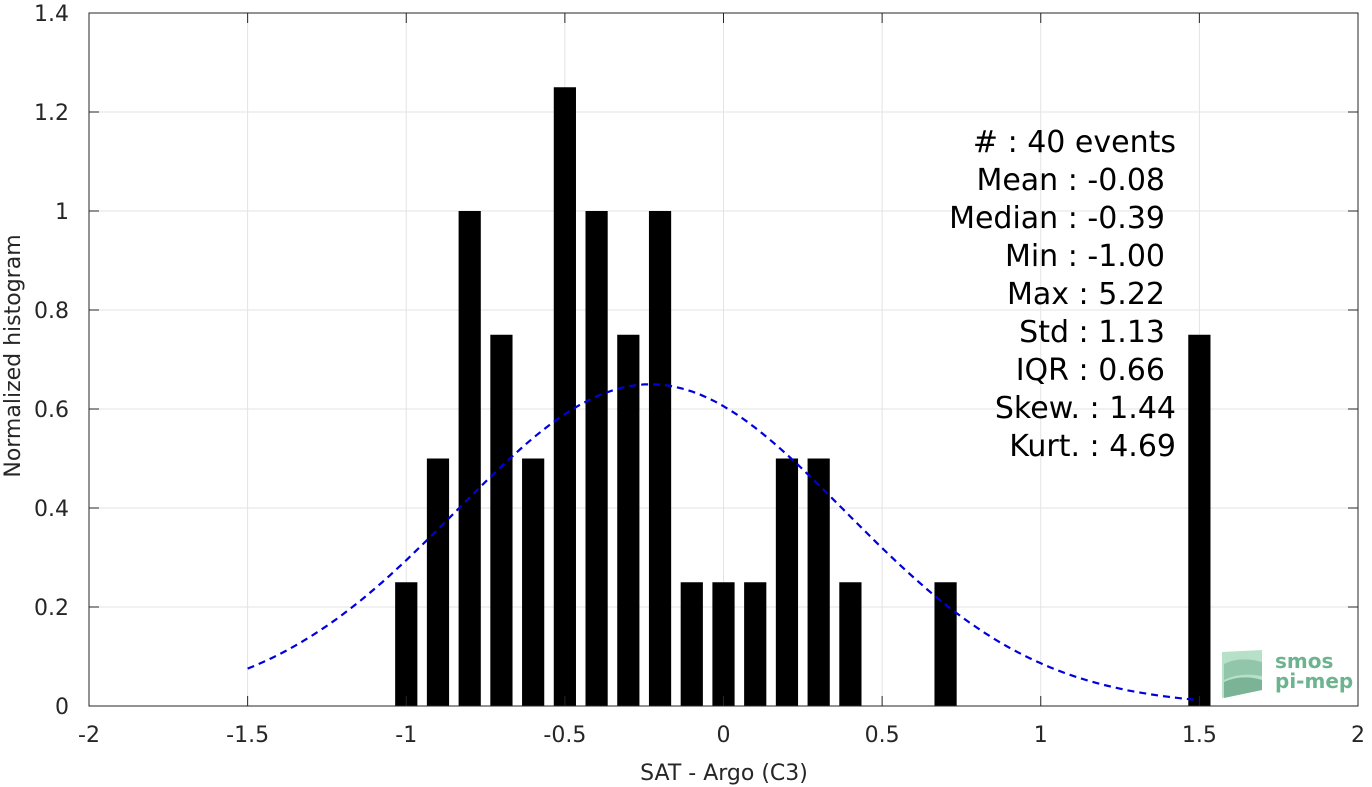 The width and height of the screenshot is (1372, 787). I want to click on logo-wave-icon, so click(1242, 674).